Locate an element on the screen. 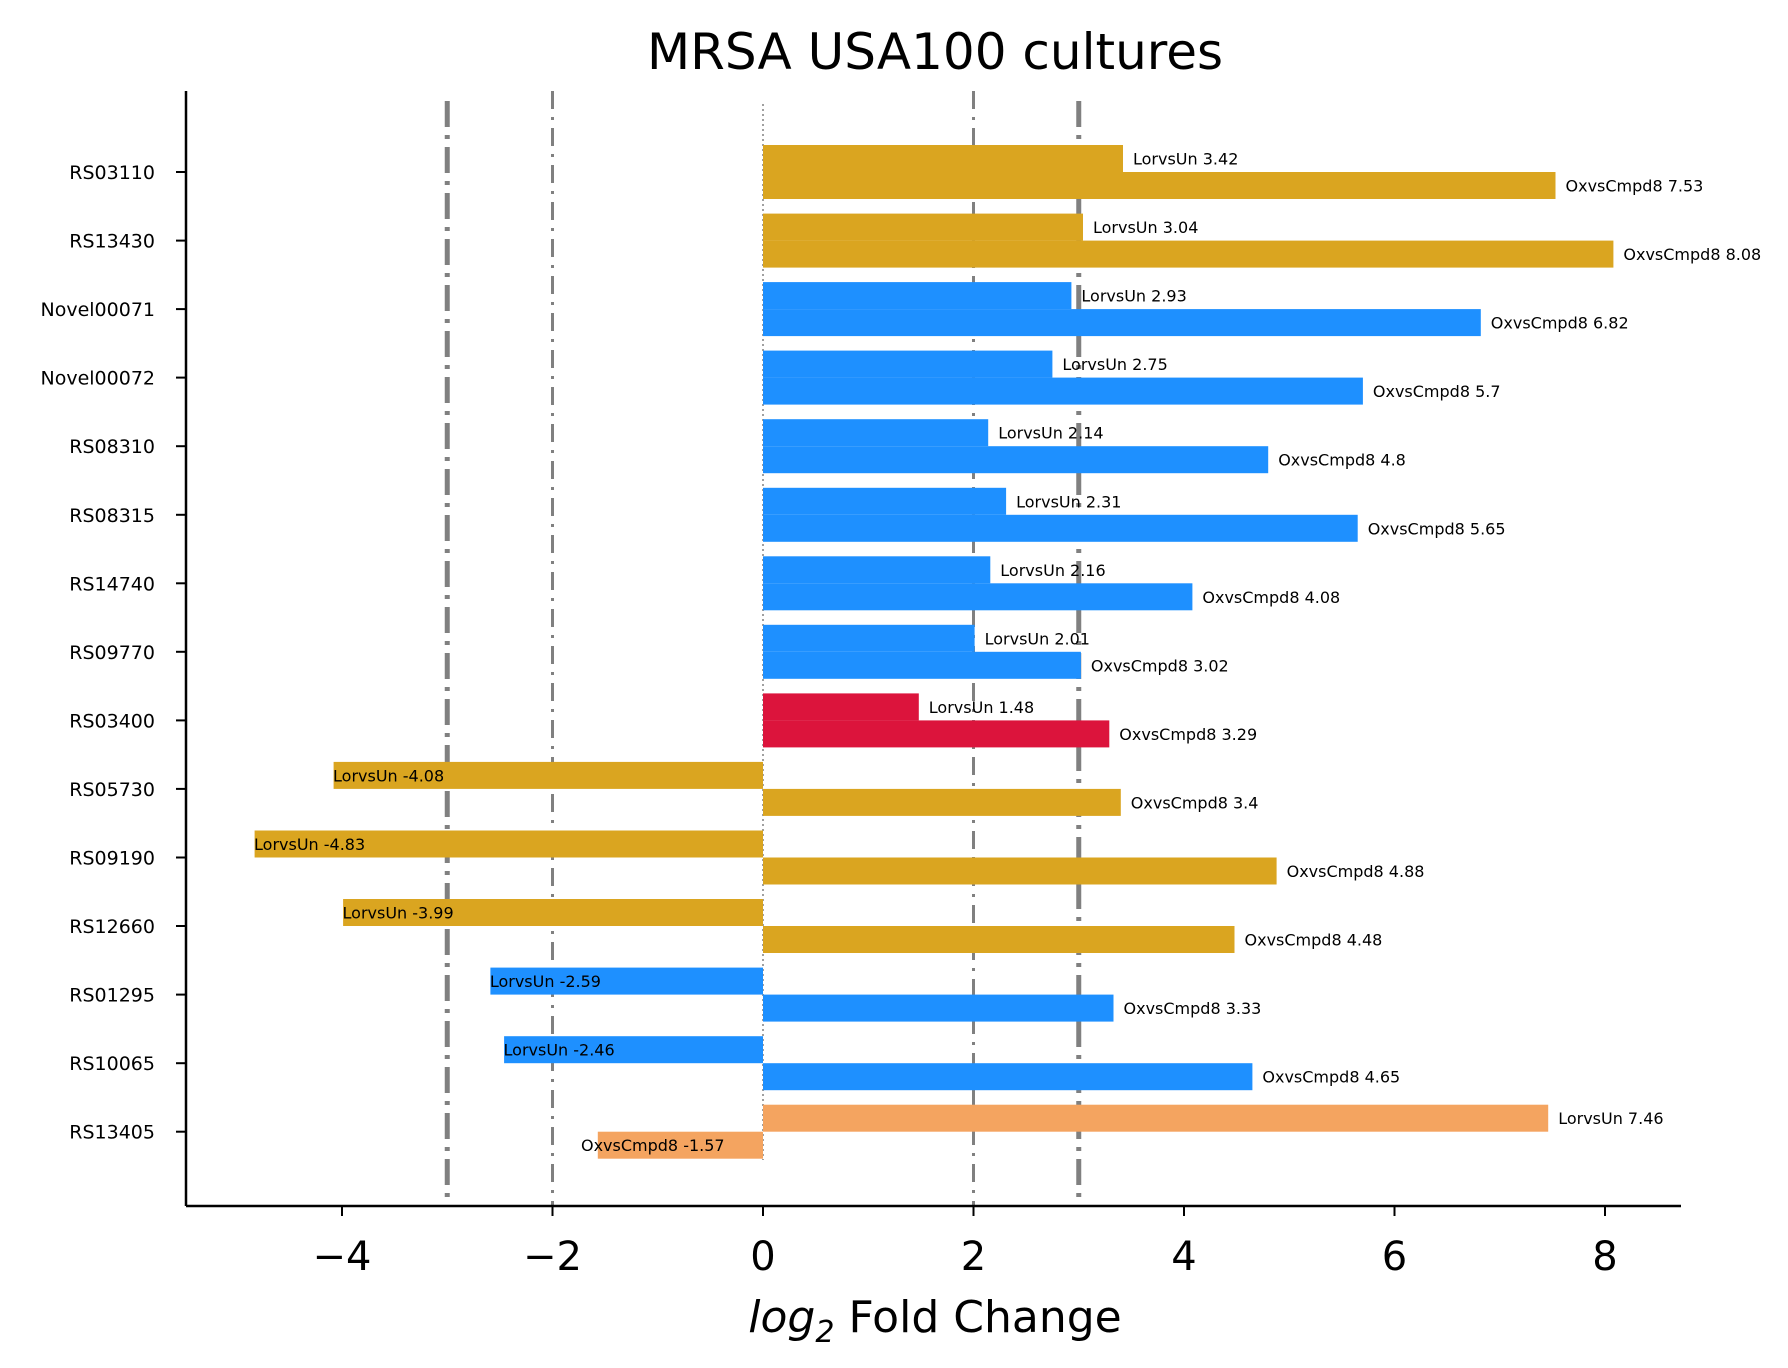 The image size is (1788, 1368). bar-value-label: LorvsUn -2.46 is located at coordinates (559, 1050).